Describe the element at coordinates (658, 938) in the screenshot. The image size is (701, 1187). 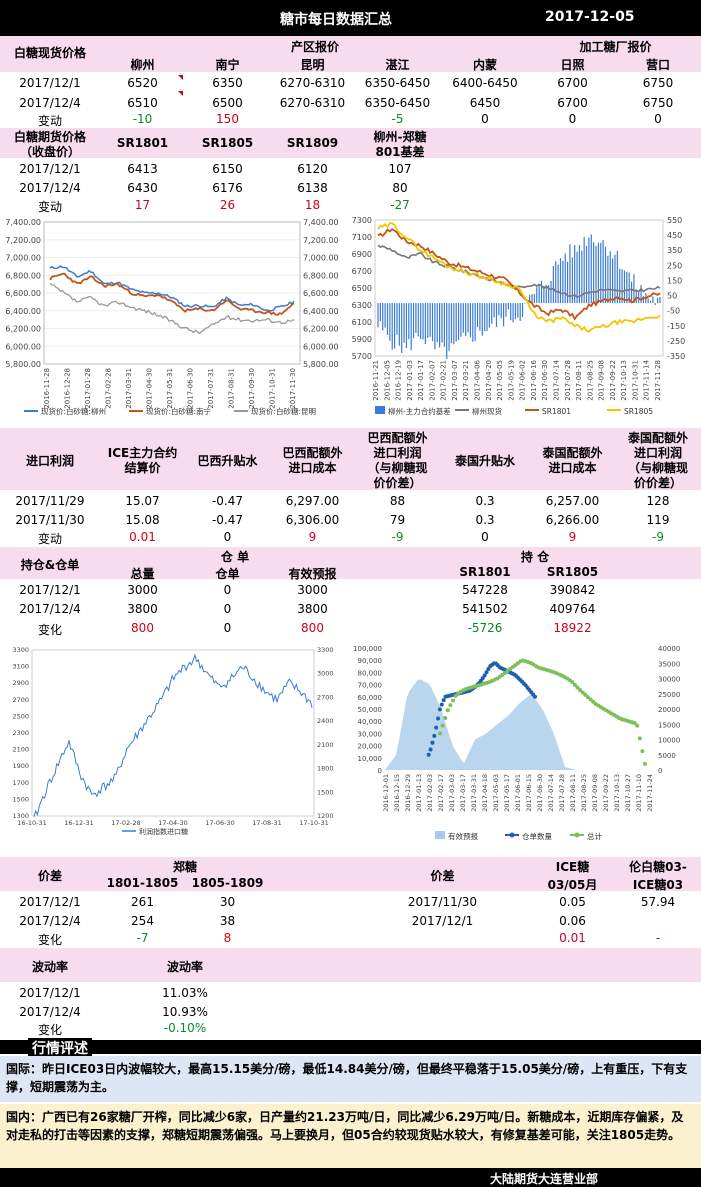
I see `spread2-change-london: -` at that location.